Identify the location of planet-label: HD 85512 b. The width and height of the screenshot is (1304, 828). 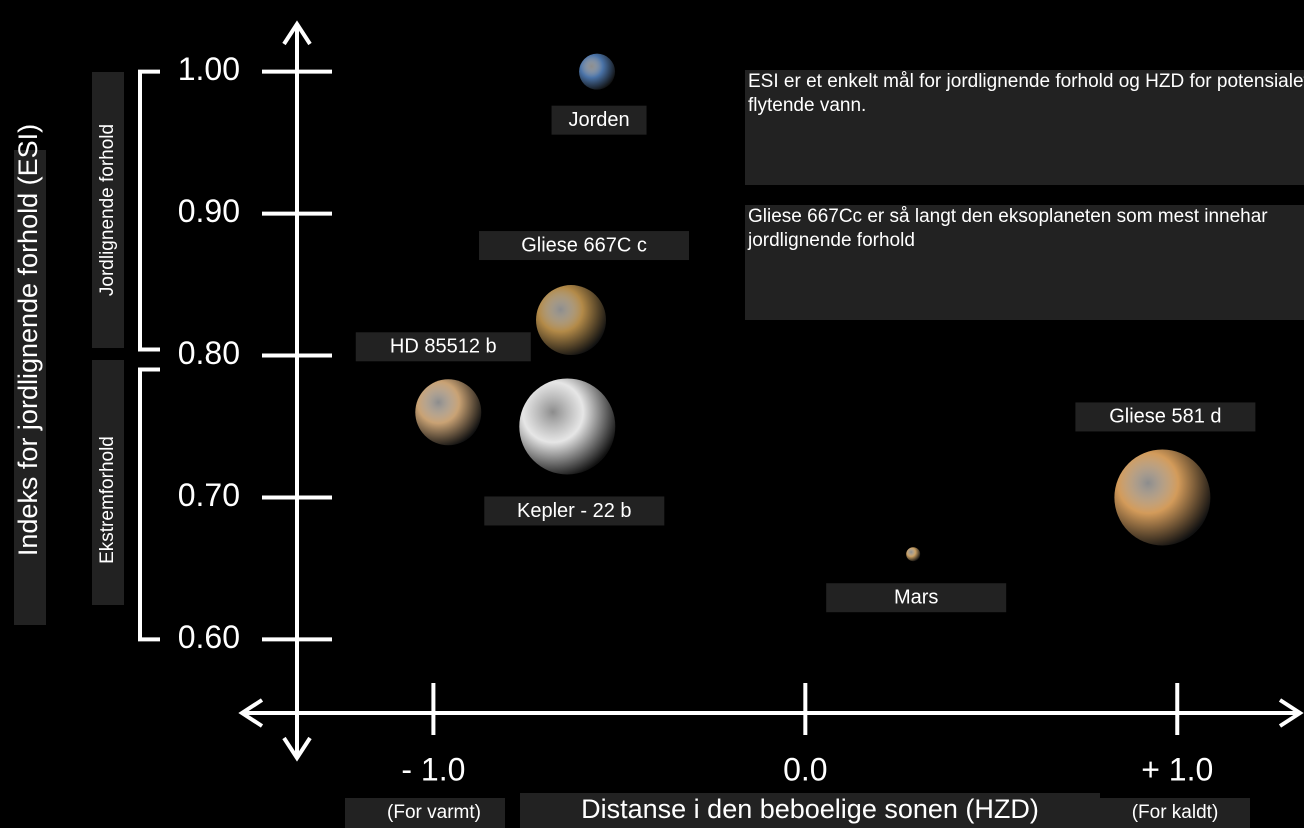
(443, 347).